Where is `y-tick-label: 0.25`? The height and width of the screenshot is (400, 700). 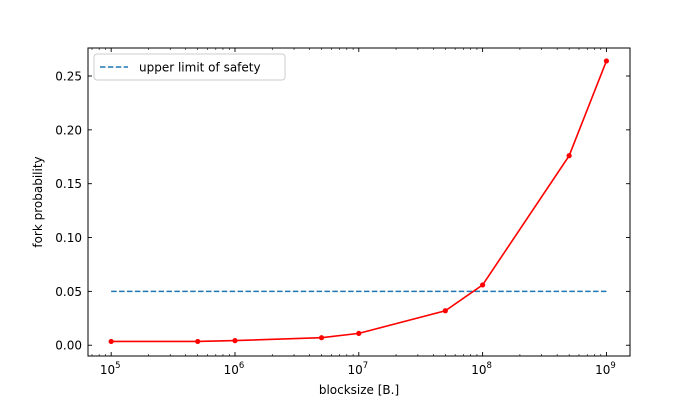 y-tick-label: 0.25 is located at coordinates (68, 77).